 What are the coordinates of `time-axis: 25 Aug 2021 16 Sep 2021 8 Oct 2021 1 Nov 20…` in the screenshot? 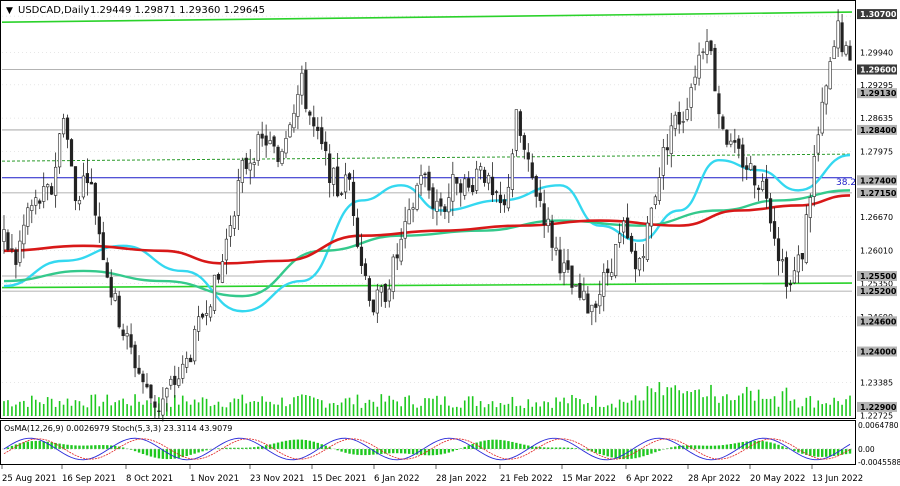 It's located at (432, 474).